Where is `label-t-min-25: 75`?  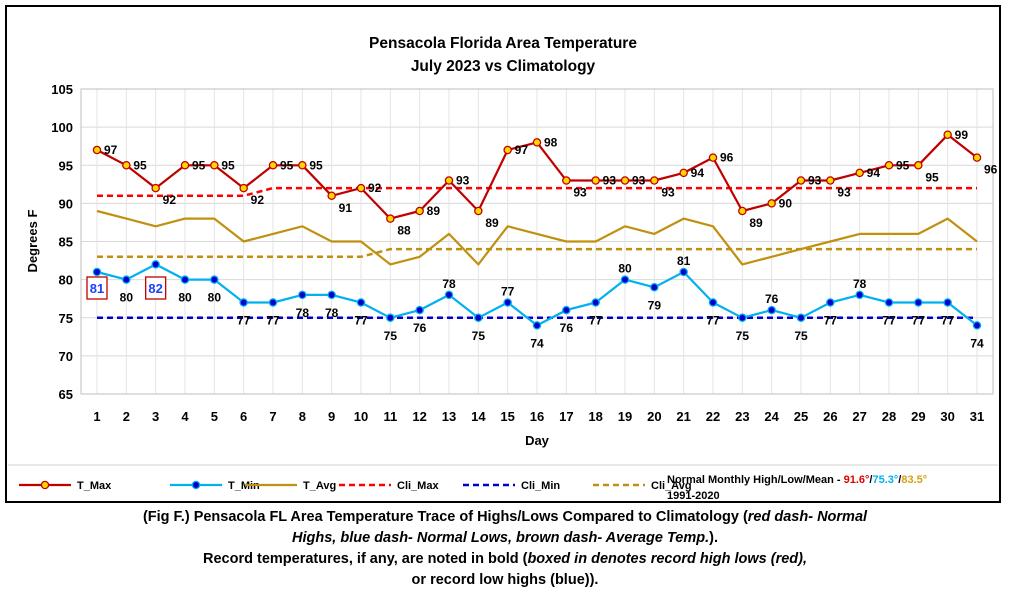 label-t-min-25: 75 is located at coordinates (801, 336).